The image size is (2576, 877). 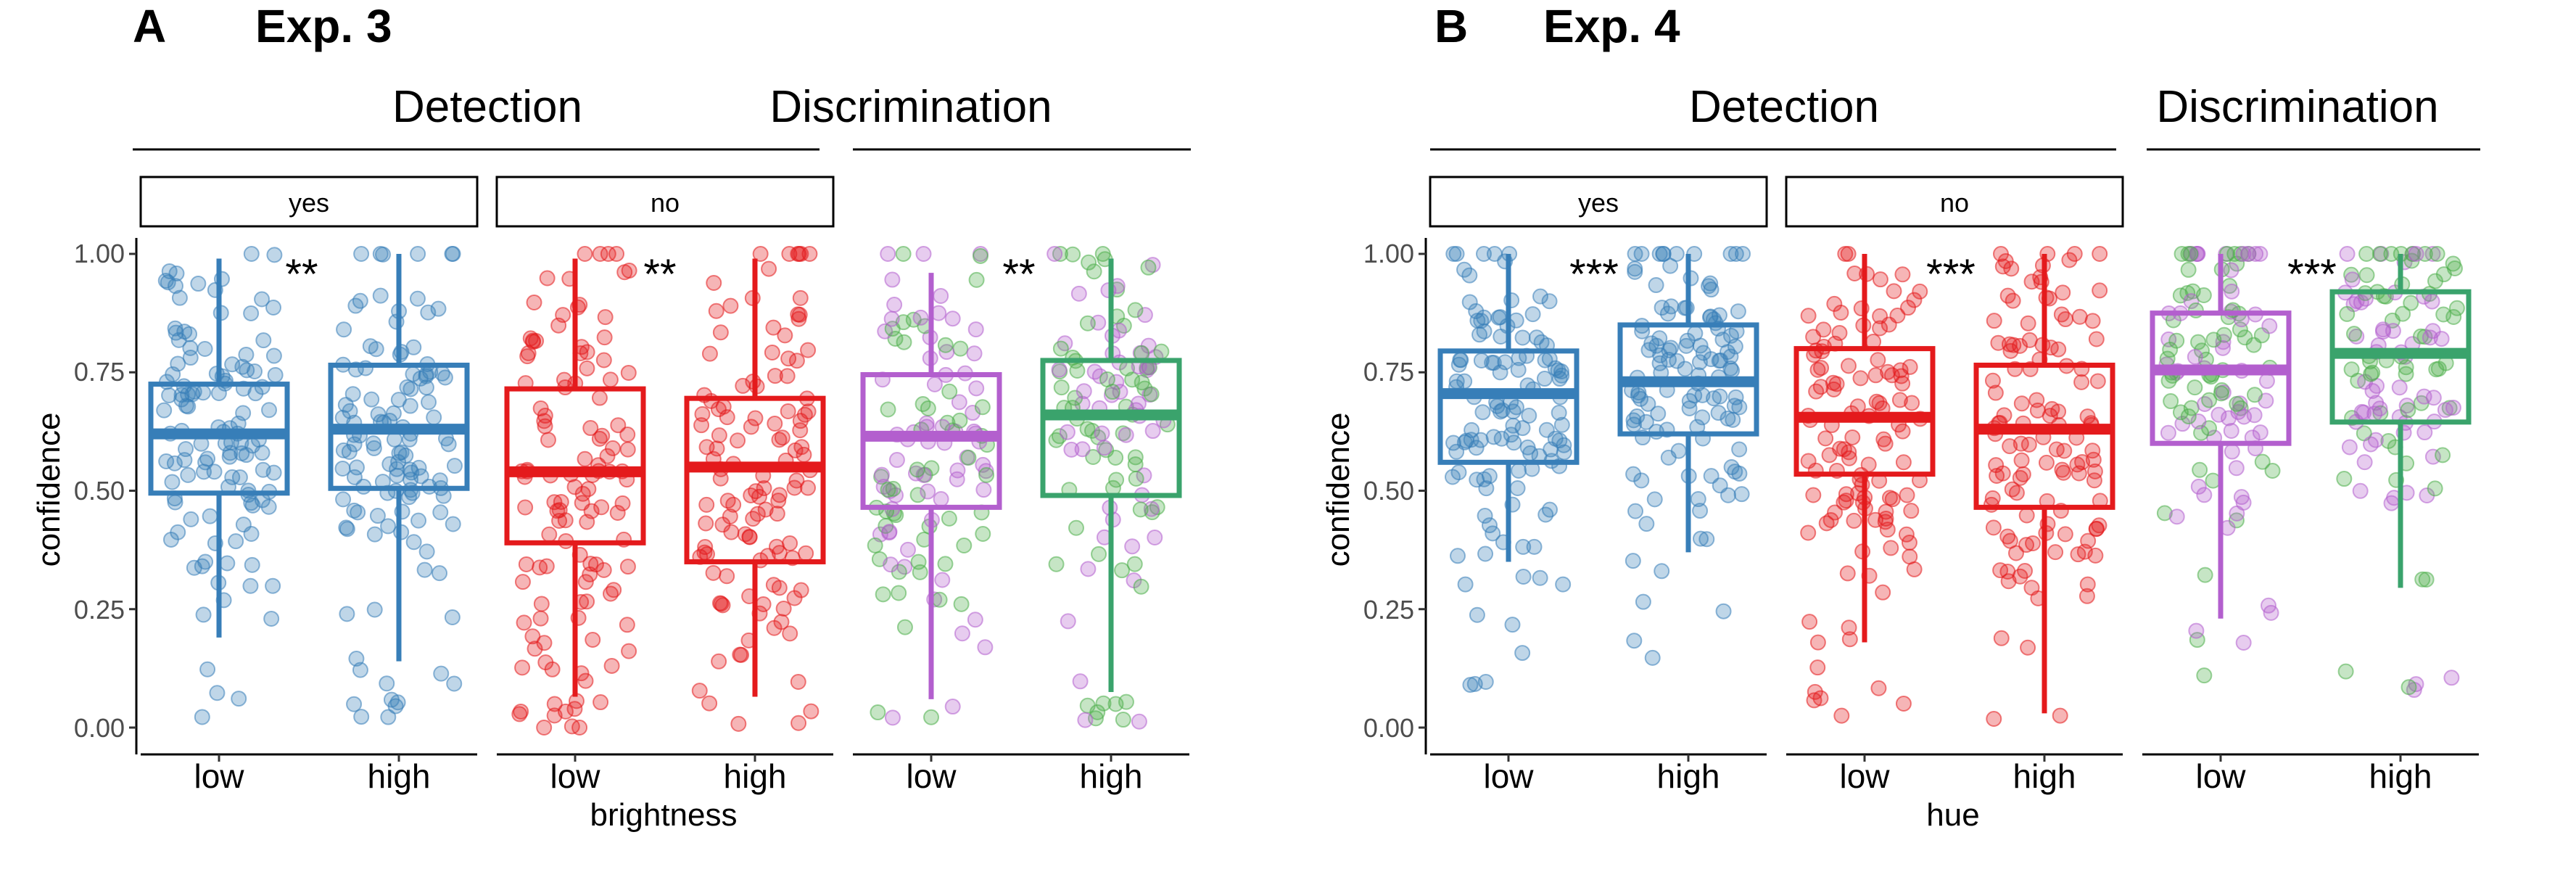 I want to click on facet-no: no ** low high, so click(x=665, y=485).